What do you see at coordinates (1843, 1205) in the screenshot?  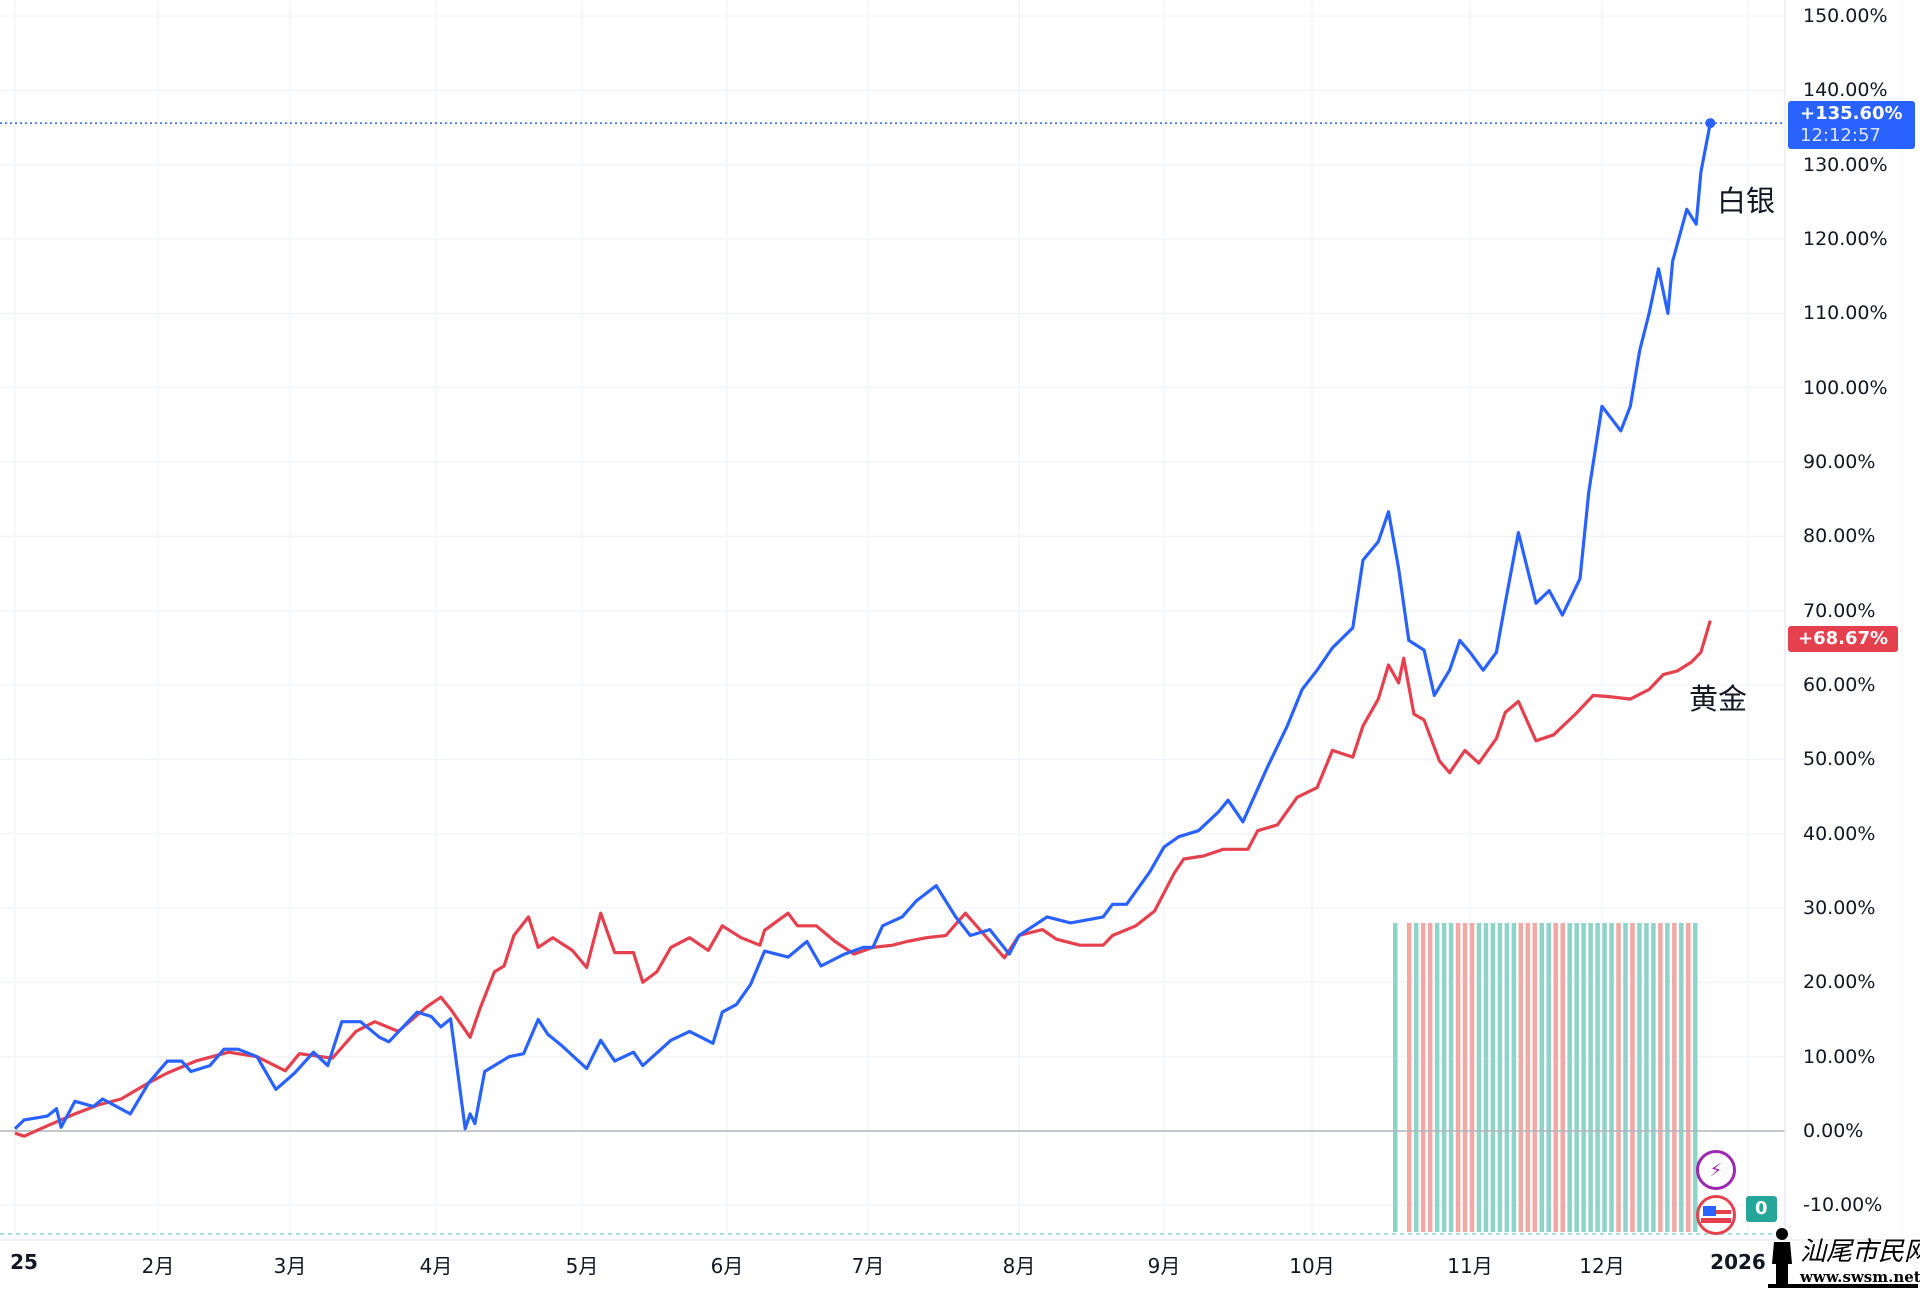 I see `y-tick-label: -10.00%` at bounding box center [1843, 1205].